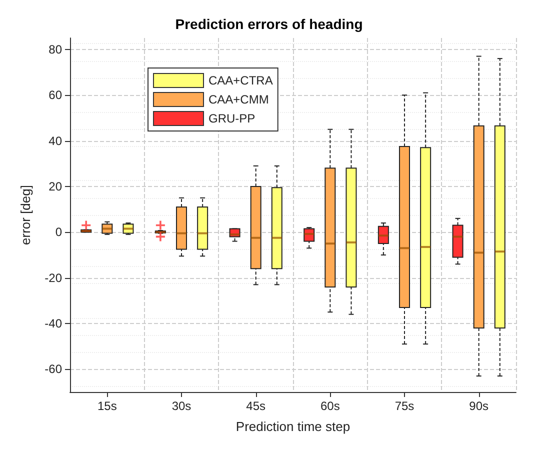 This screenshot has width=538, height=450. What do you see at coordinates (55, 141) in the screenshot?
I see `y-tick-label: 40` at bounding box center [55, 141].